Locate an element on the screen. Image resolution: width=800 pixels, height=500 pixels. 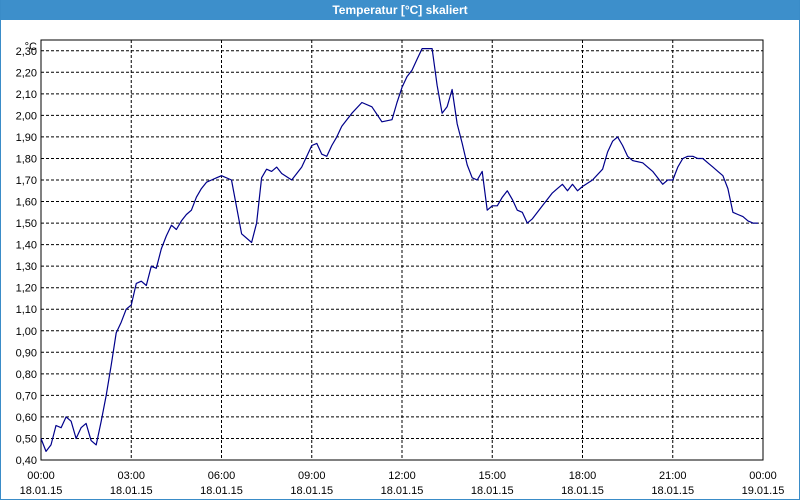
x-tick-time: 09:00 is located at coordinates (312, 476).